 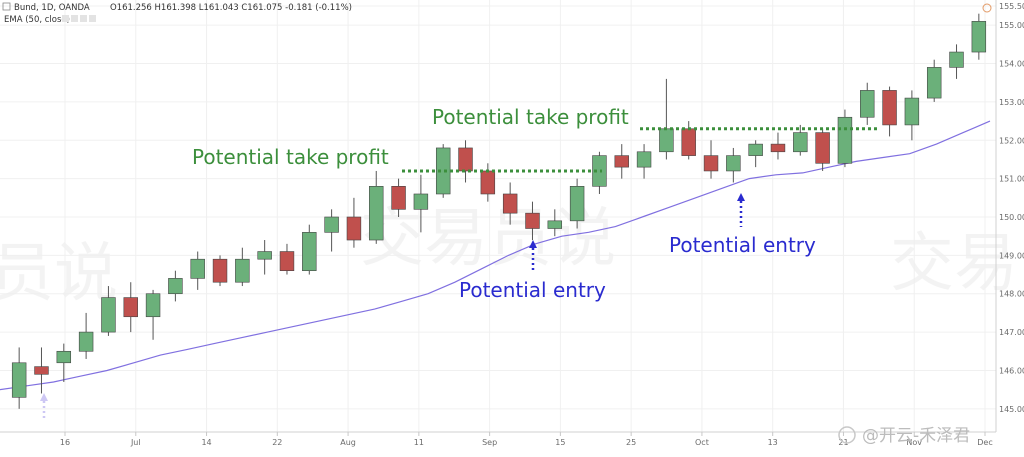 What do you see at coordinates (52, 8) in the screenshot?
I see `symbol-title: Bund, 1D, OANDA` at bounding box center [52, 8].